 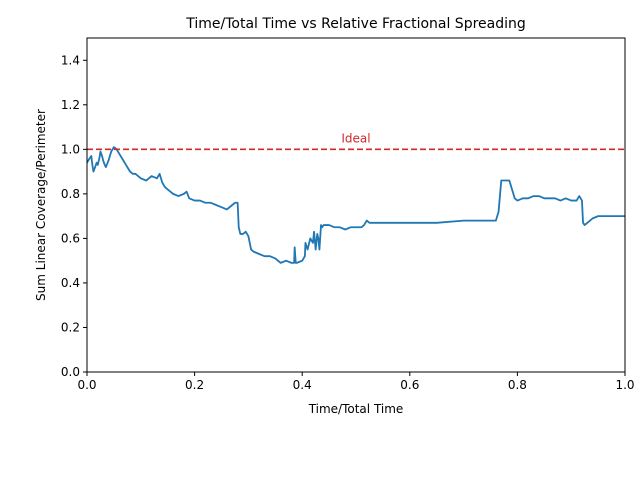 I want to click on y-tick-label: 0.8, so click(x=70, y=194).